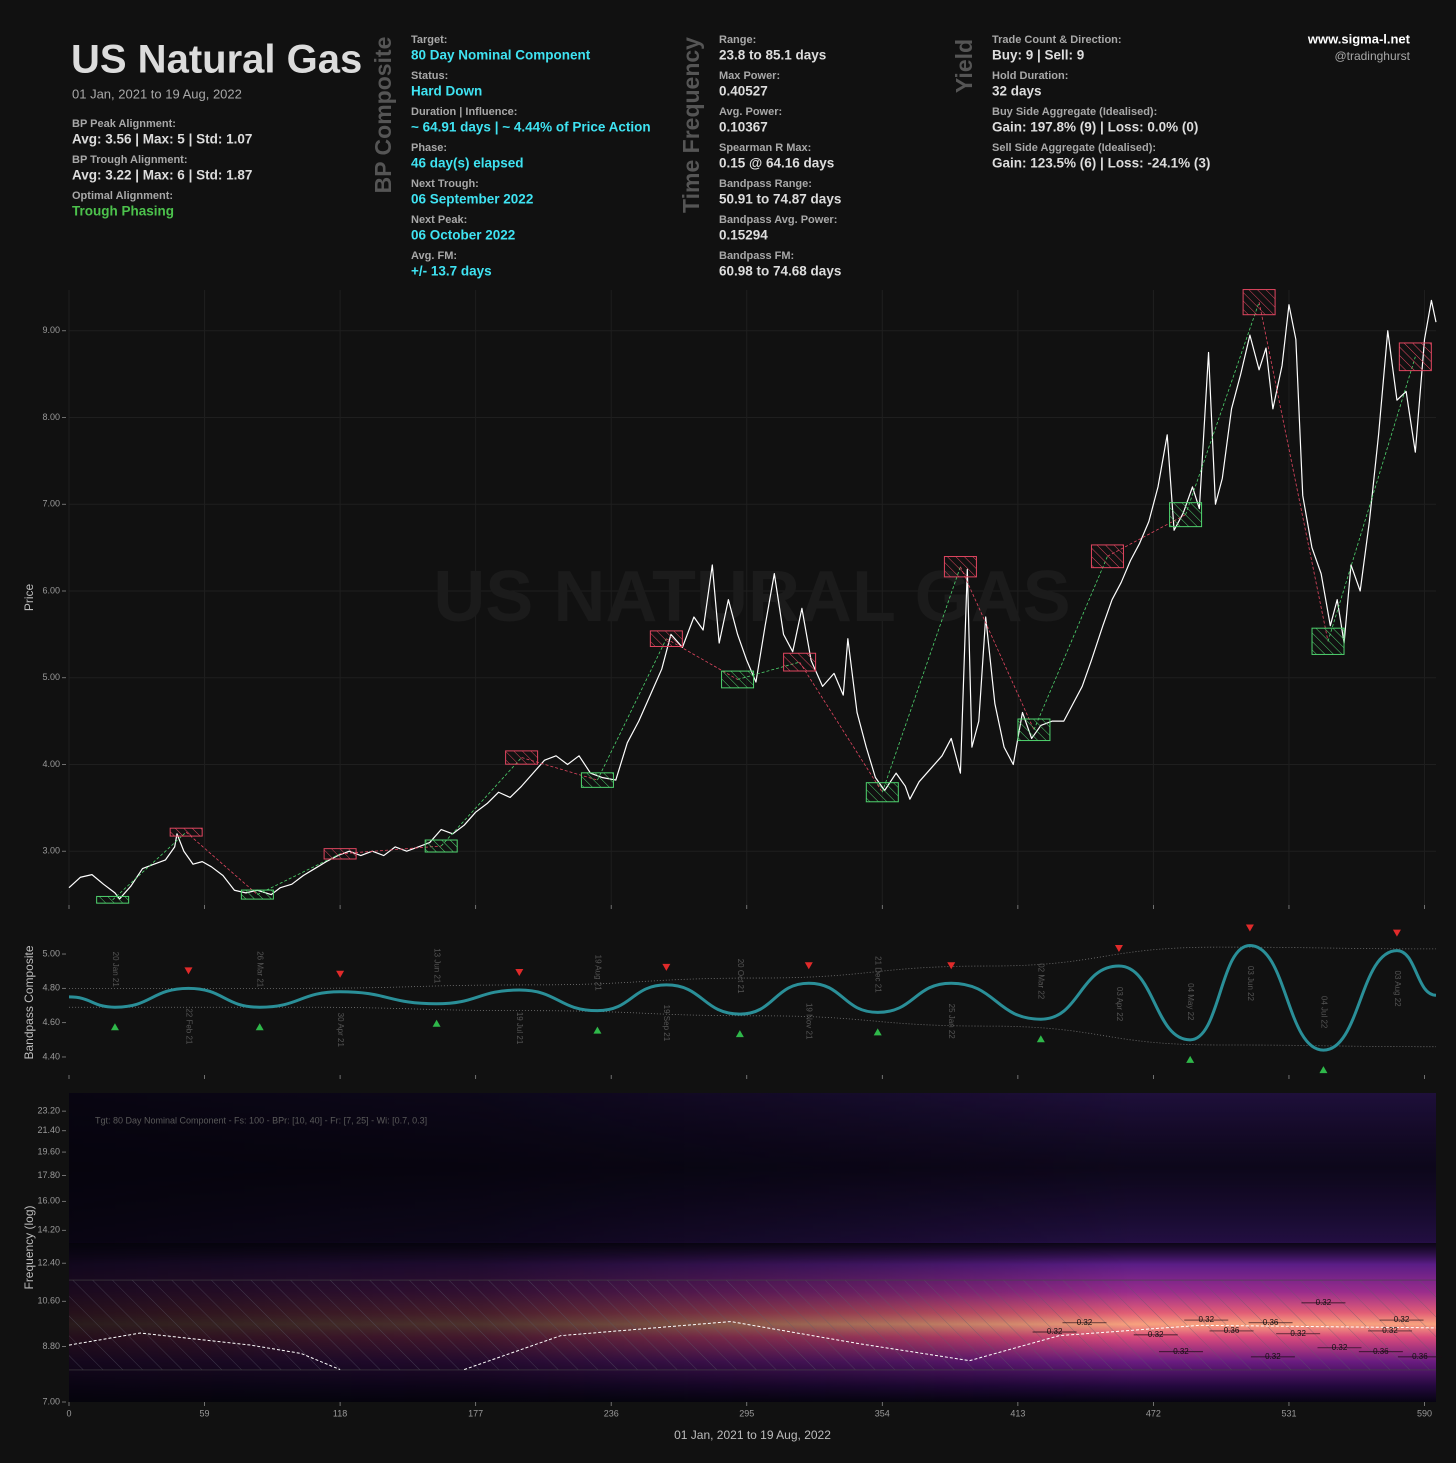 This screenshot has width=1456, height=1463. What do you see at coordinates (752, 1346) in the screenshot?
I see `series-line` at bounding box center [752, 1346].